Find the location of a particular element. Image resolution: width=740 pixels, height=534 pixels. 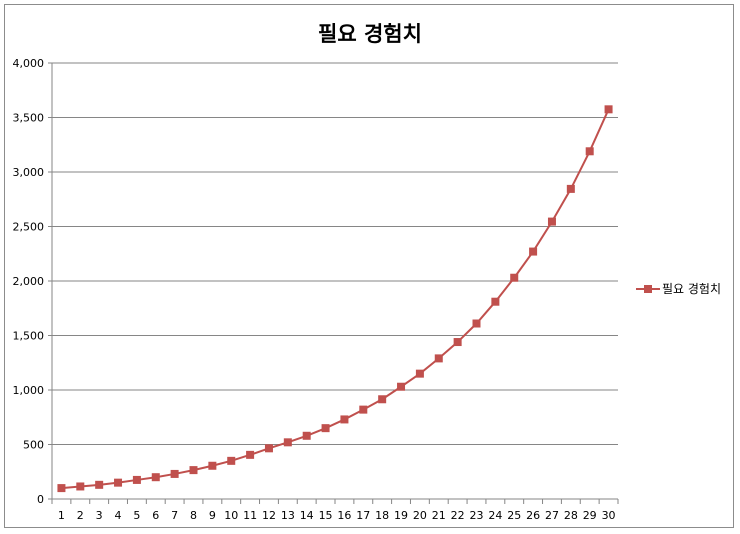

x-tick-label: 21 is located at coordinates (439, 515).